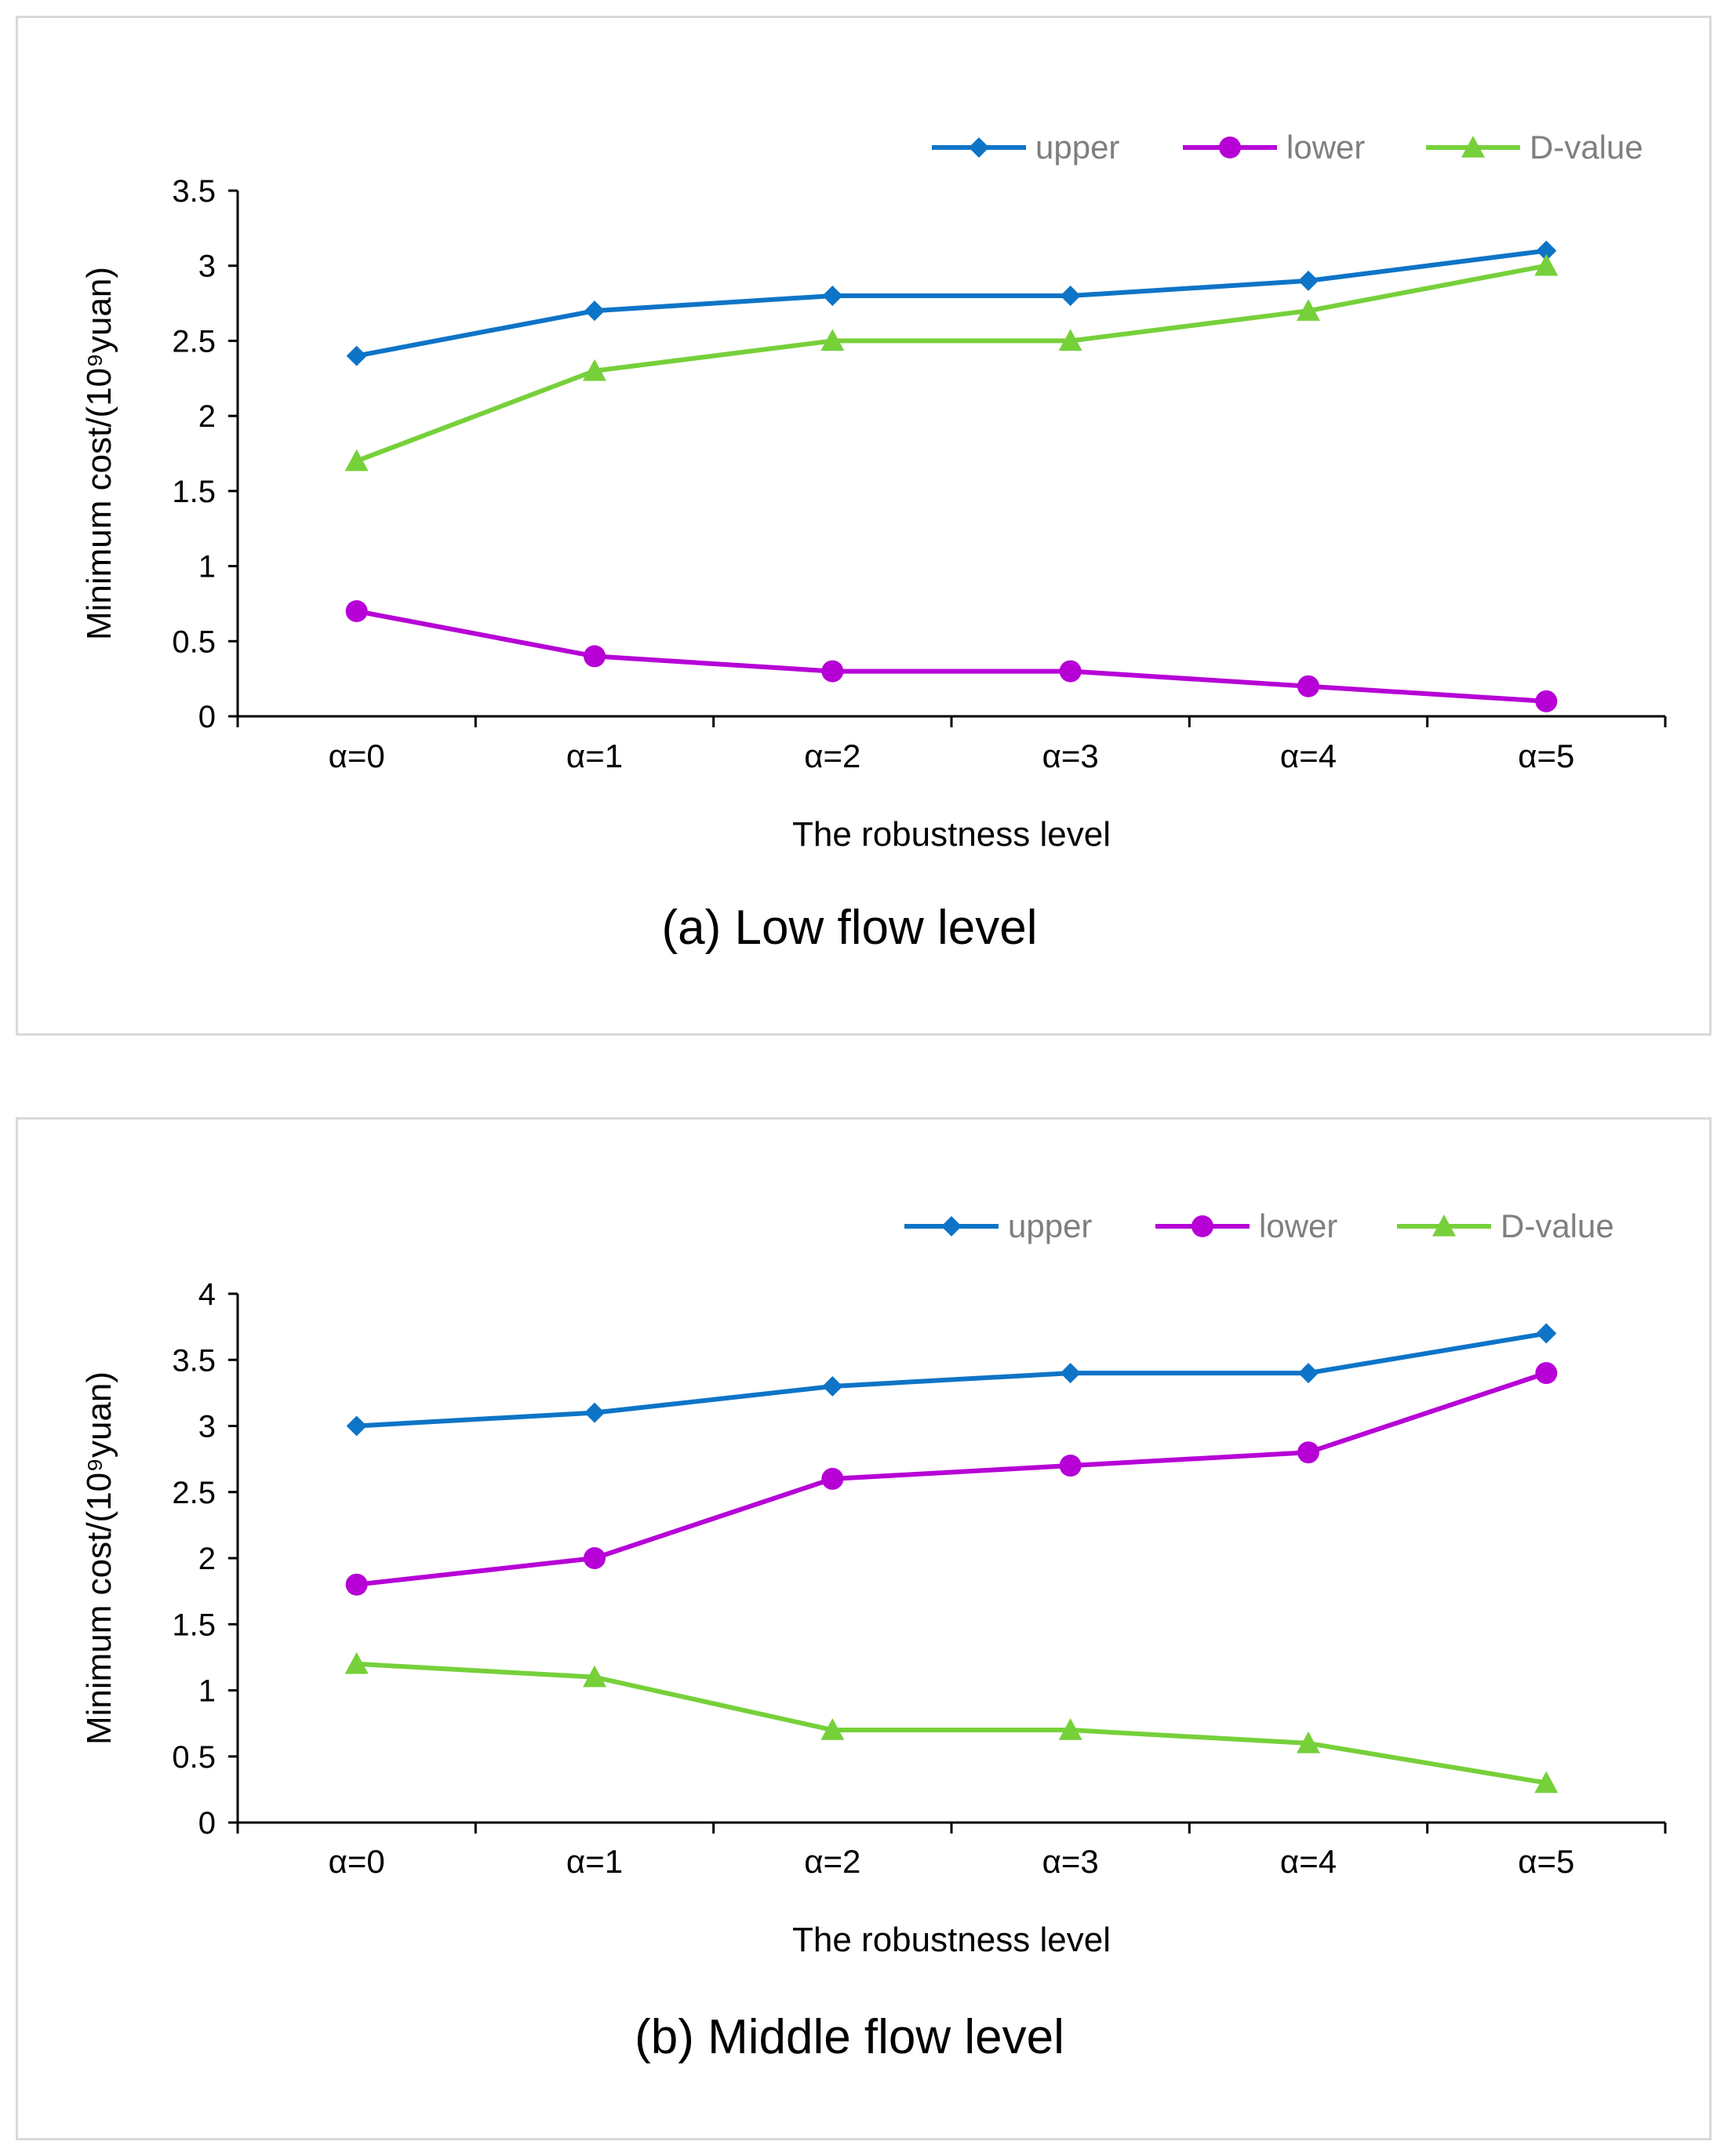  I want to click on chart-title: (a) Low flow level, so click(850, 928).